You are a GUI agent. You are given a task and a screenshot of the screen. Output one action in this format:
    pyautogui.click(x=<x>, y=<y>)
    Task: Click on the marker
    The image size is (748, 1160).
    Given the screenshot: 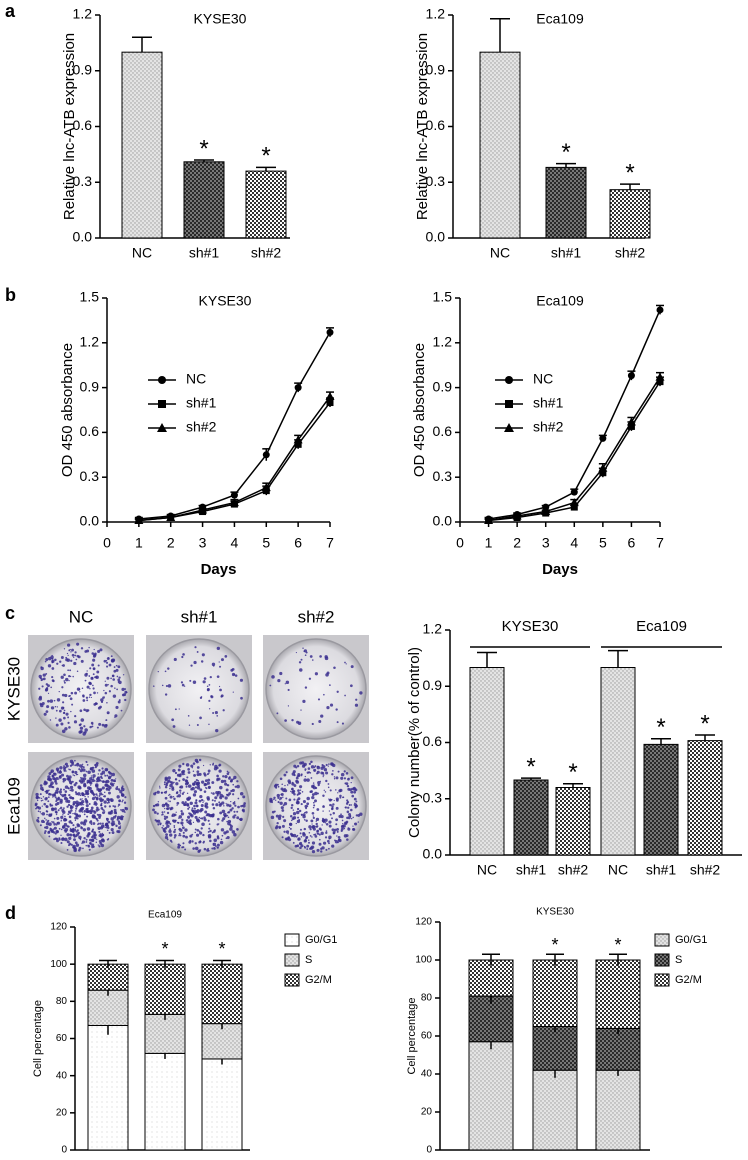 What is the action you would take?
    pyautogui.click(x=660, y=376)
    